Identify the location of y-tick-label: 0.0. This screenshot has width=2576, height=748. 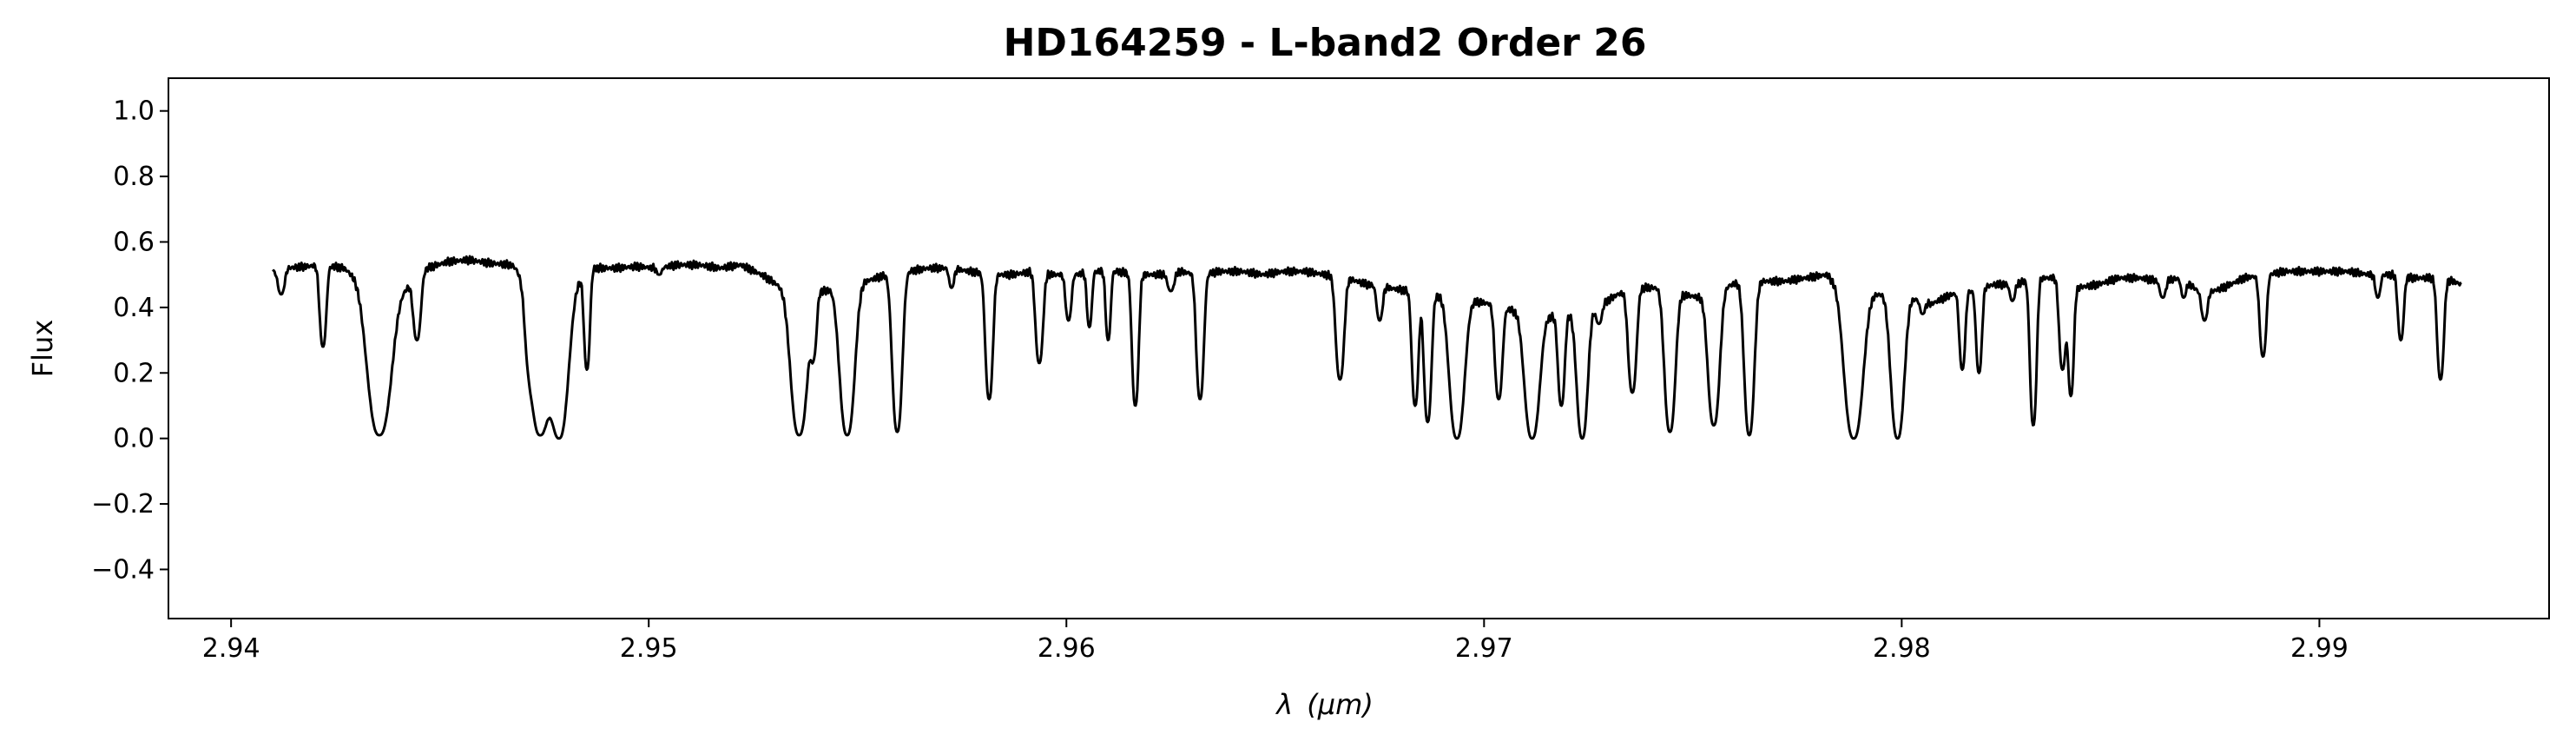
(134, 439).